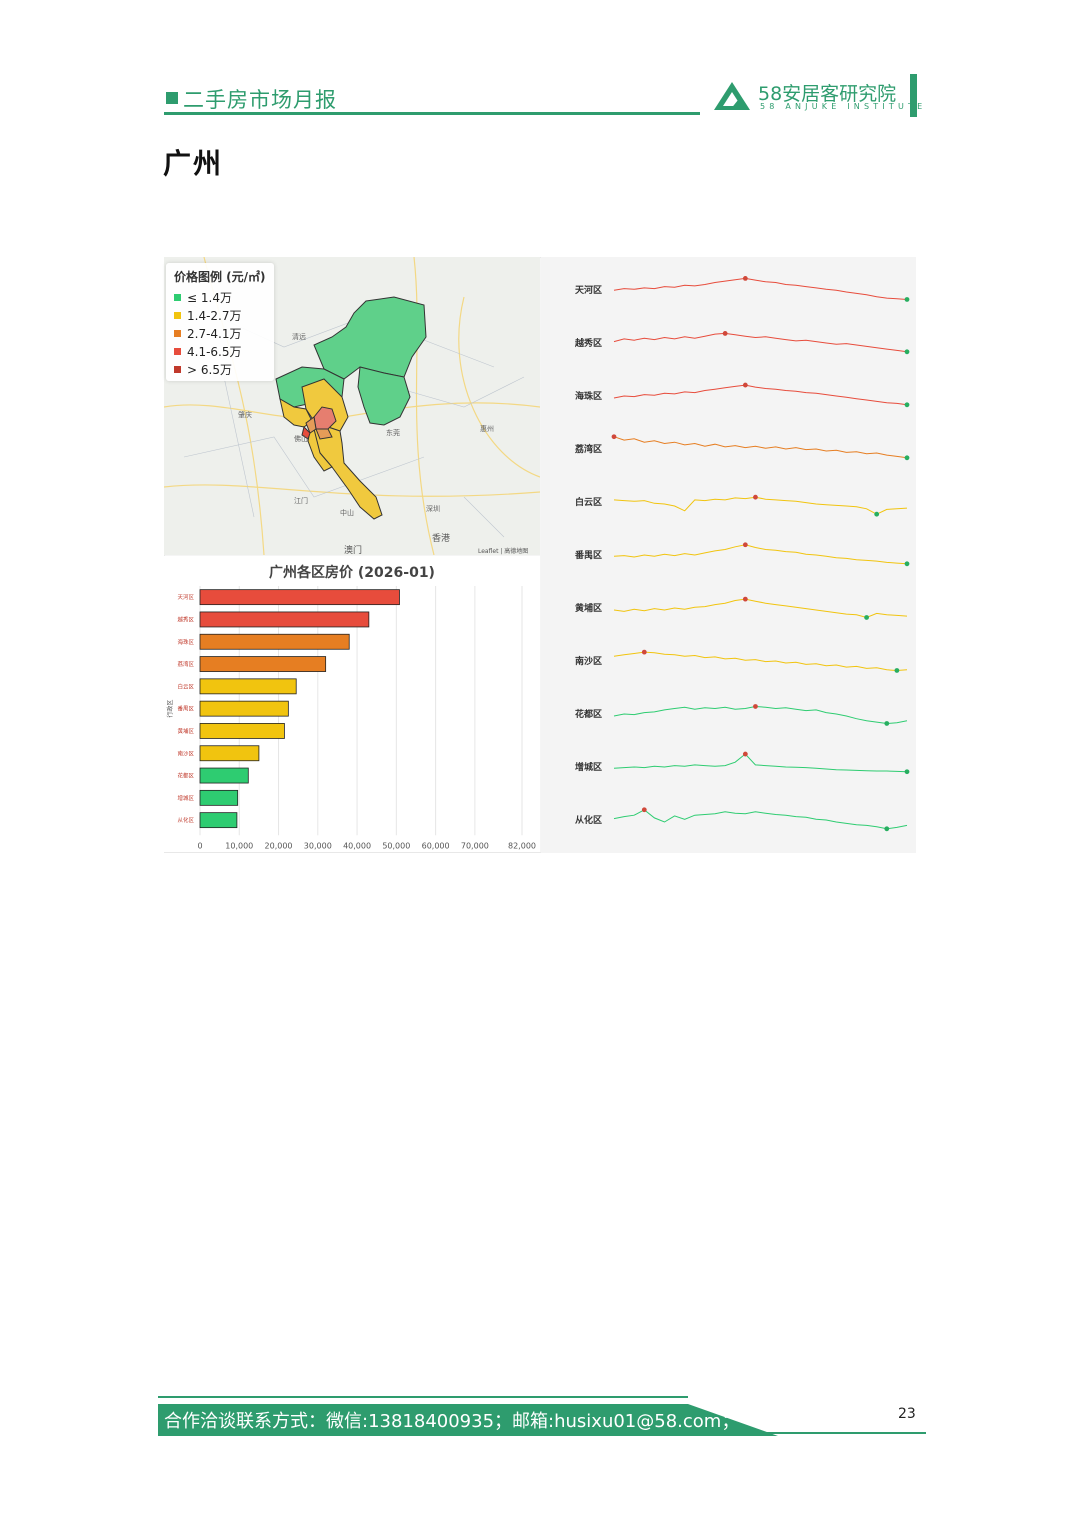  Describe the element at coordinates (185, 776) in the screenshot. I see `y-tick-label: 花都区` at that location.